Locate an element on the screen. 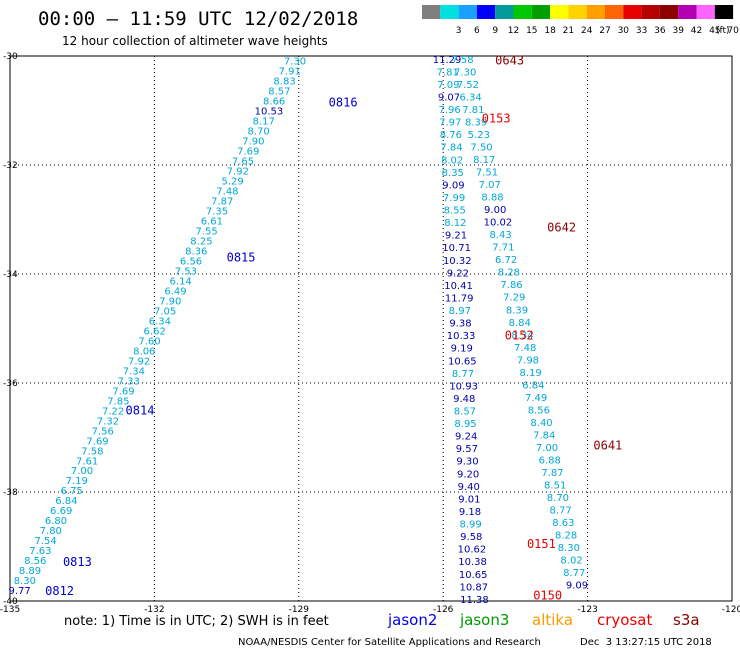  y-tick-label: -36 is located at coordinates (10, 384).